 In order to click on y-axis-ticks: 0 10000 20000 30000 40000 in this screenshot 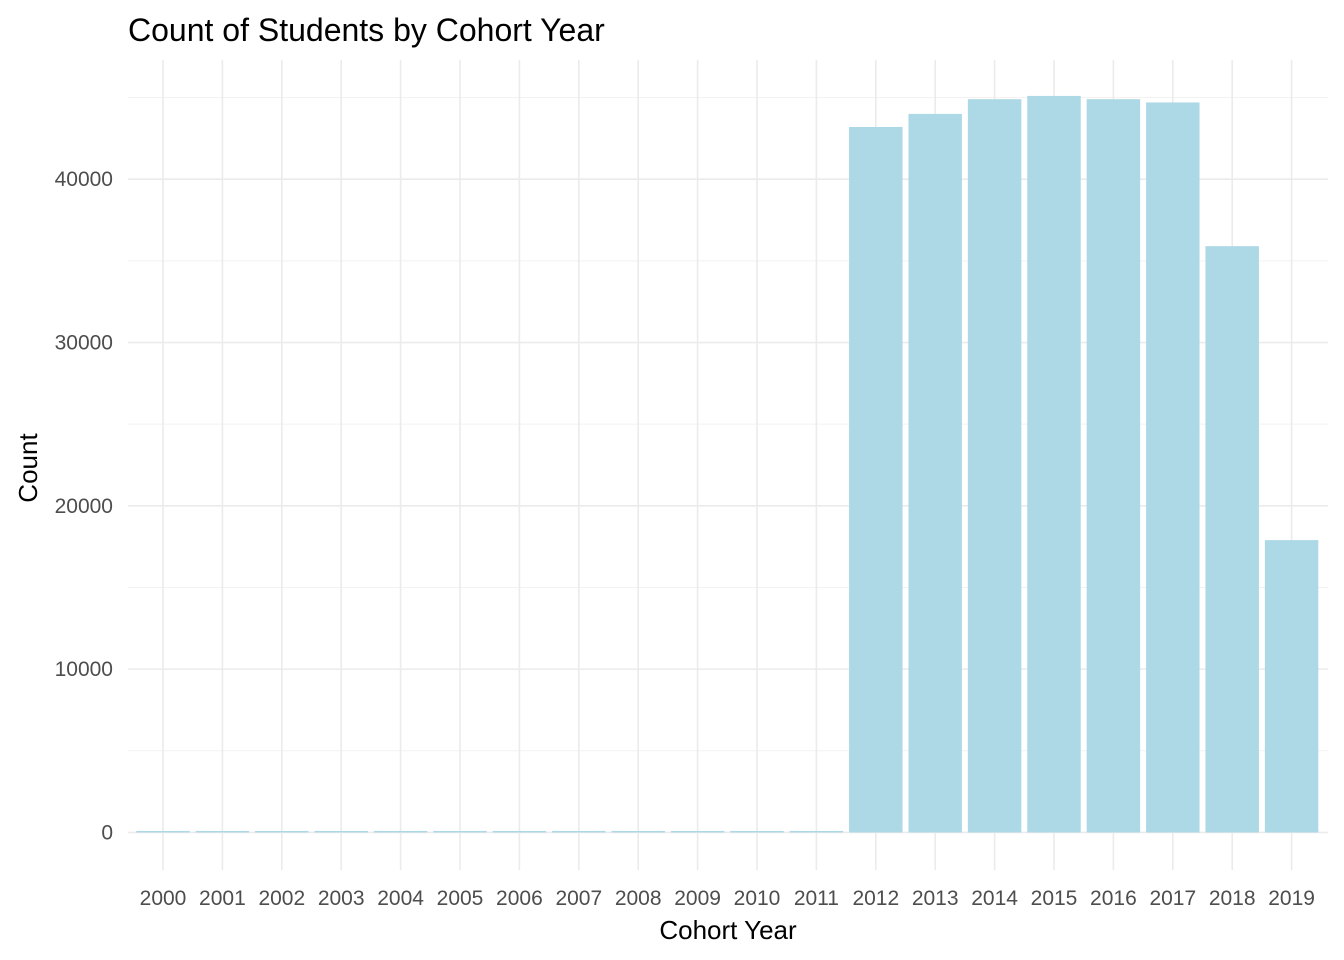, I will do `click(84, 506)`.